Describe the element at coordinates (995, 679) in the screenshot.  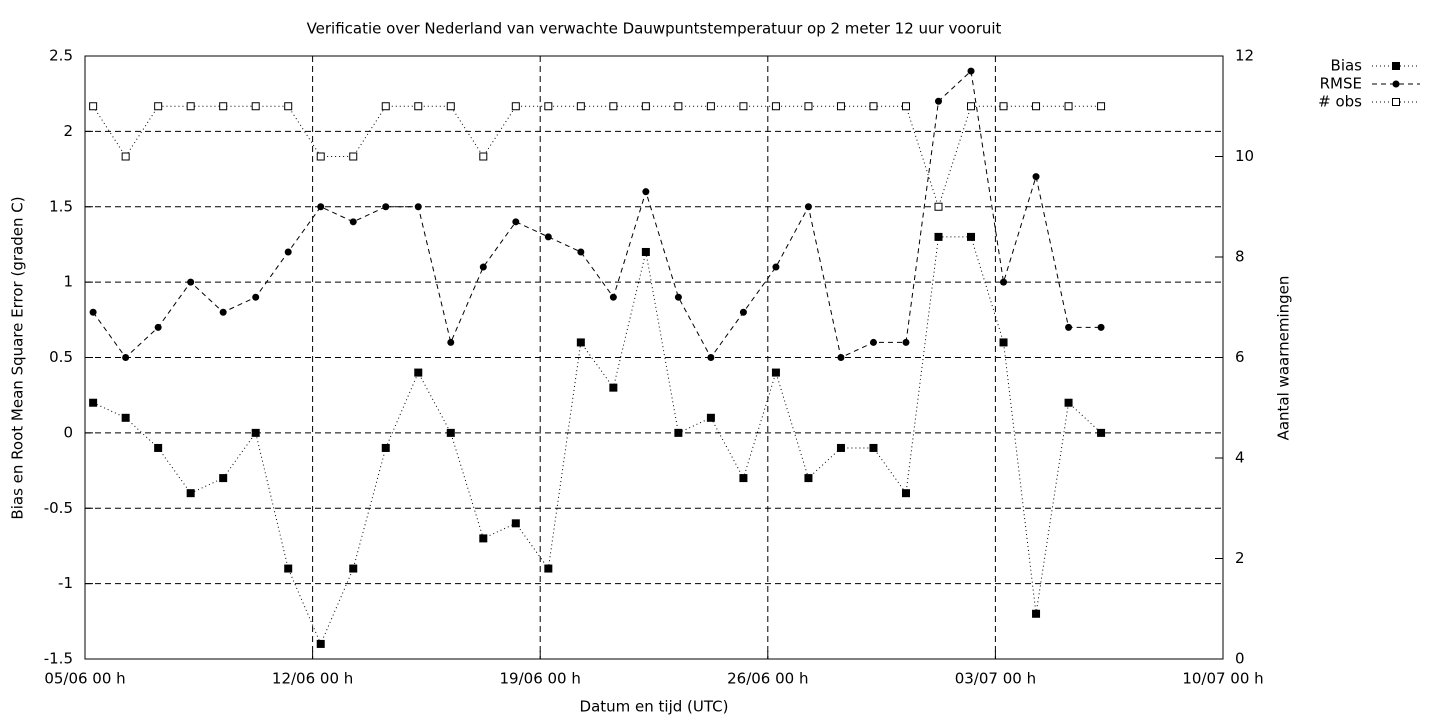
I see `x-tick-label: 03/07 00 h` at that location.